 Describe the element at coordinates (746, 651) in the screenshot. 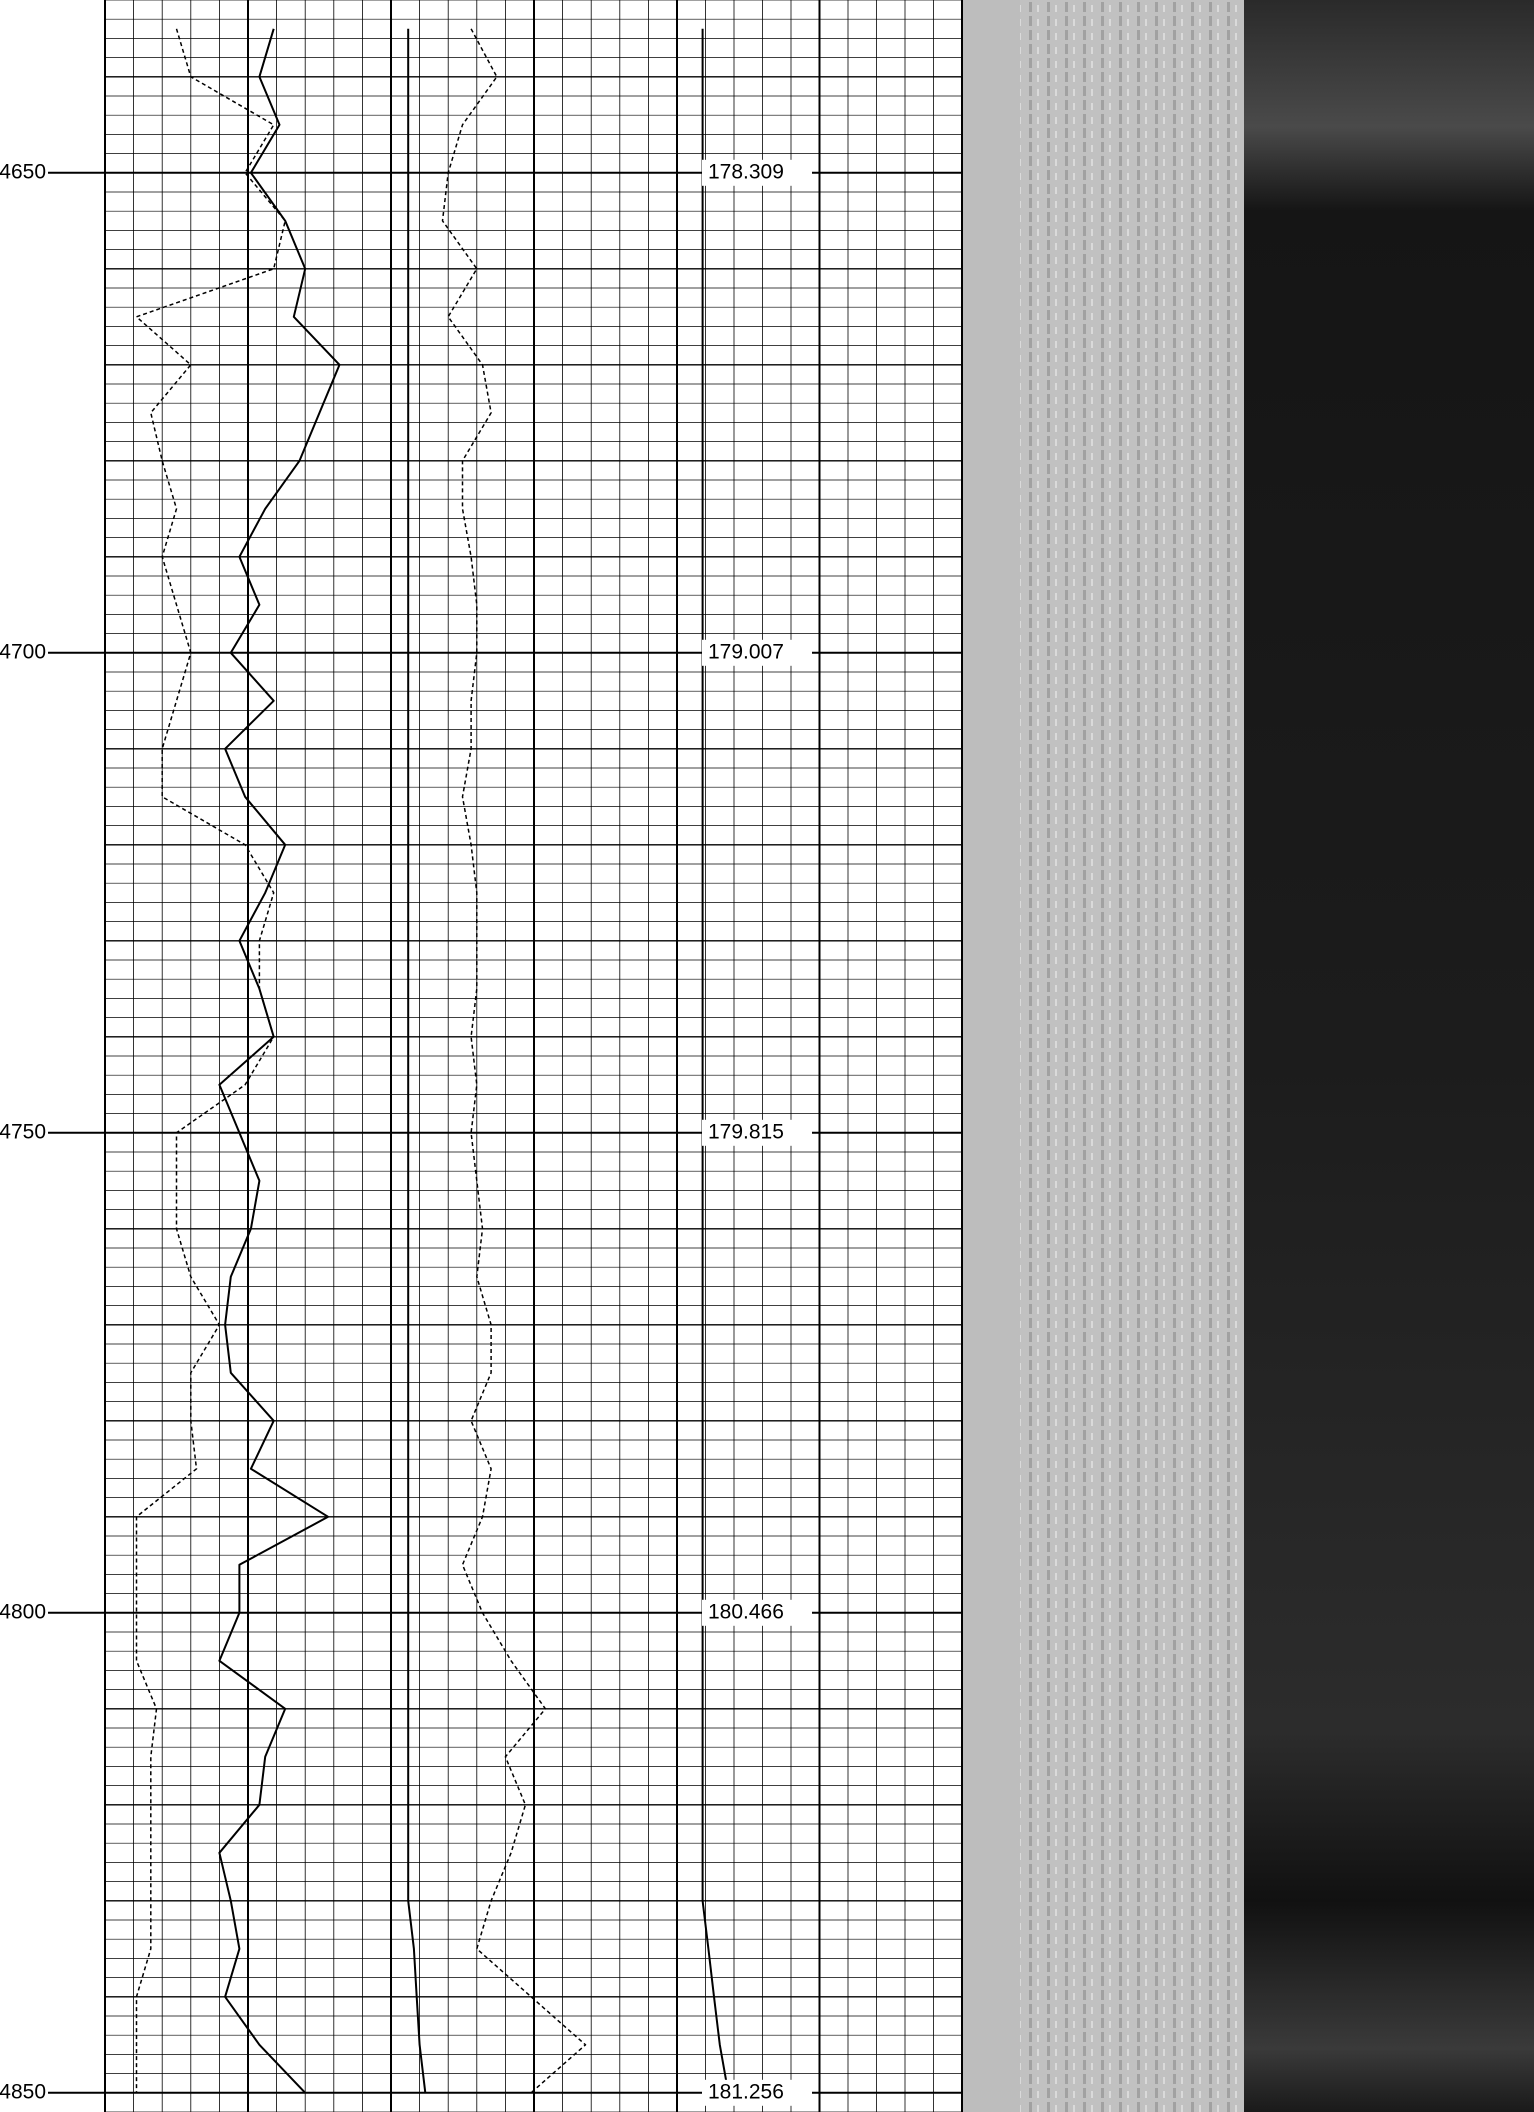

I see `curve-label: 179.007` at that location.